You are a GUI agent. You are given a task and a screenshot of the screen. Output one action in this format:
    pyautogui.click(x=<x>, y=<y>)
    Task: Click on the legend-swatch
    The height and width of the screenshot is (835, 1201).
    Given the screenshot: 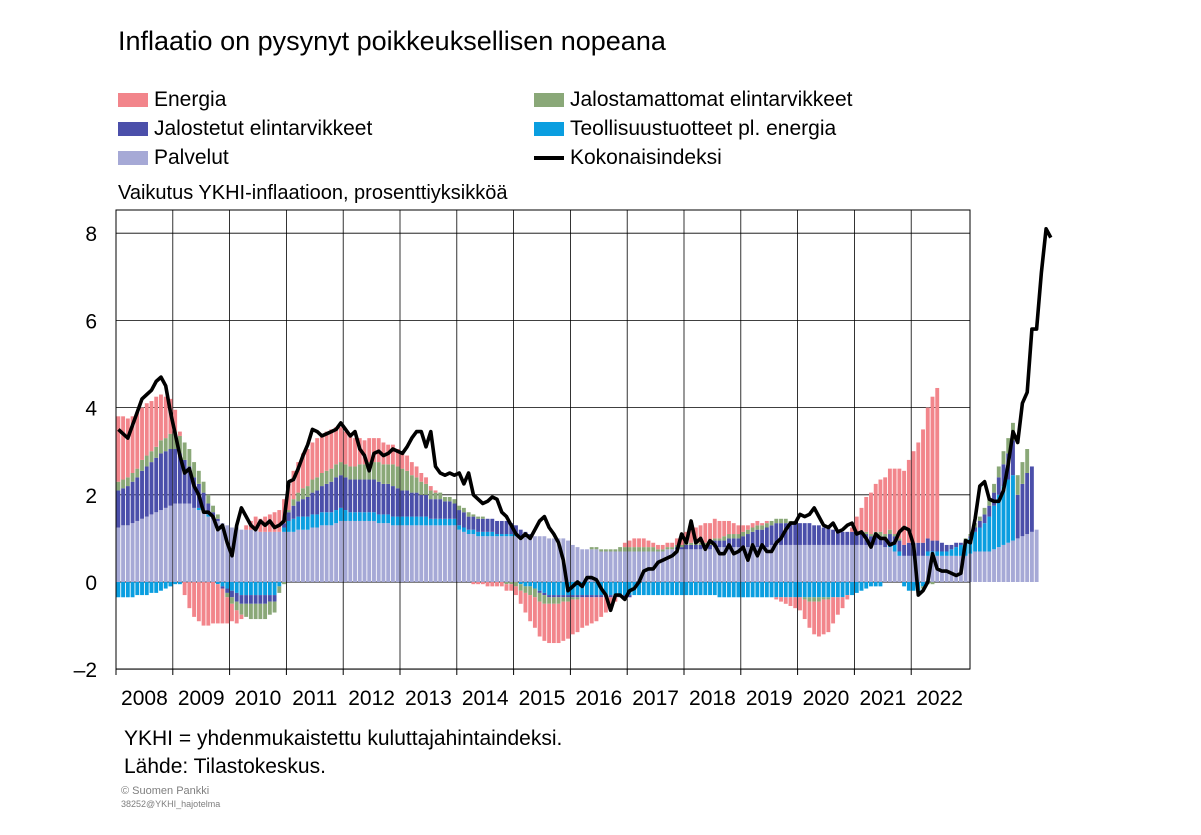 What is the action you would take?
    pyautogui.click(x=133, y=100)
    